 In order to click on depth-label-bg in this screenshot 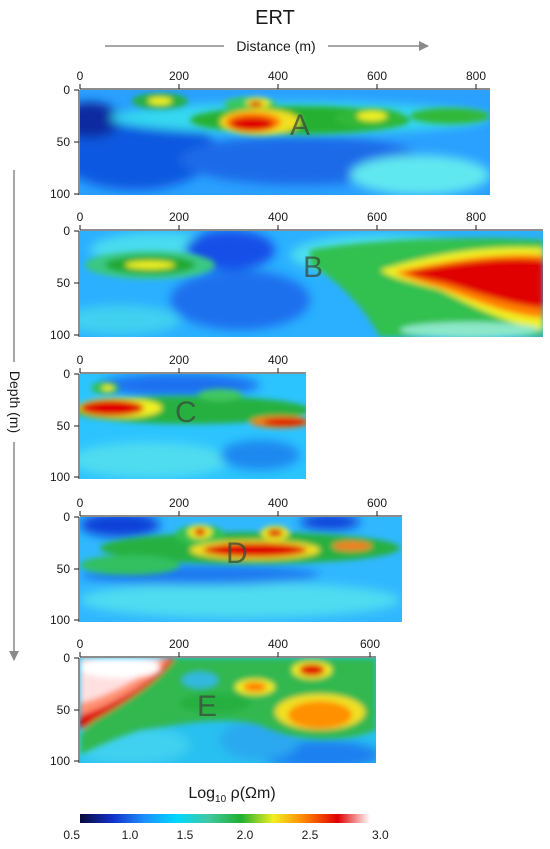, I will do `click(14, 402)`.